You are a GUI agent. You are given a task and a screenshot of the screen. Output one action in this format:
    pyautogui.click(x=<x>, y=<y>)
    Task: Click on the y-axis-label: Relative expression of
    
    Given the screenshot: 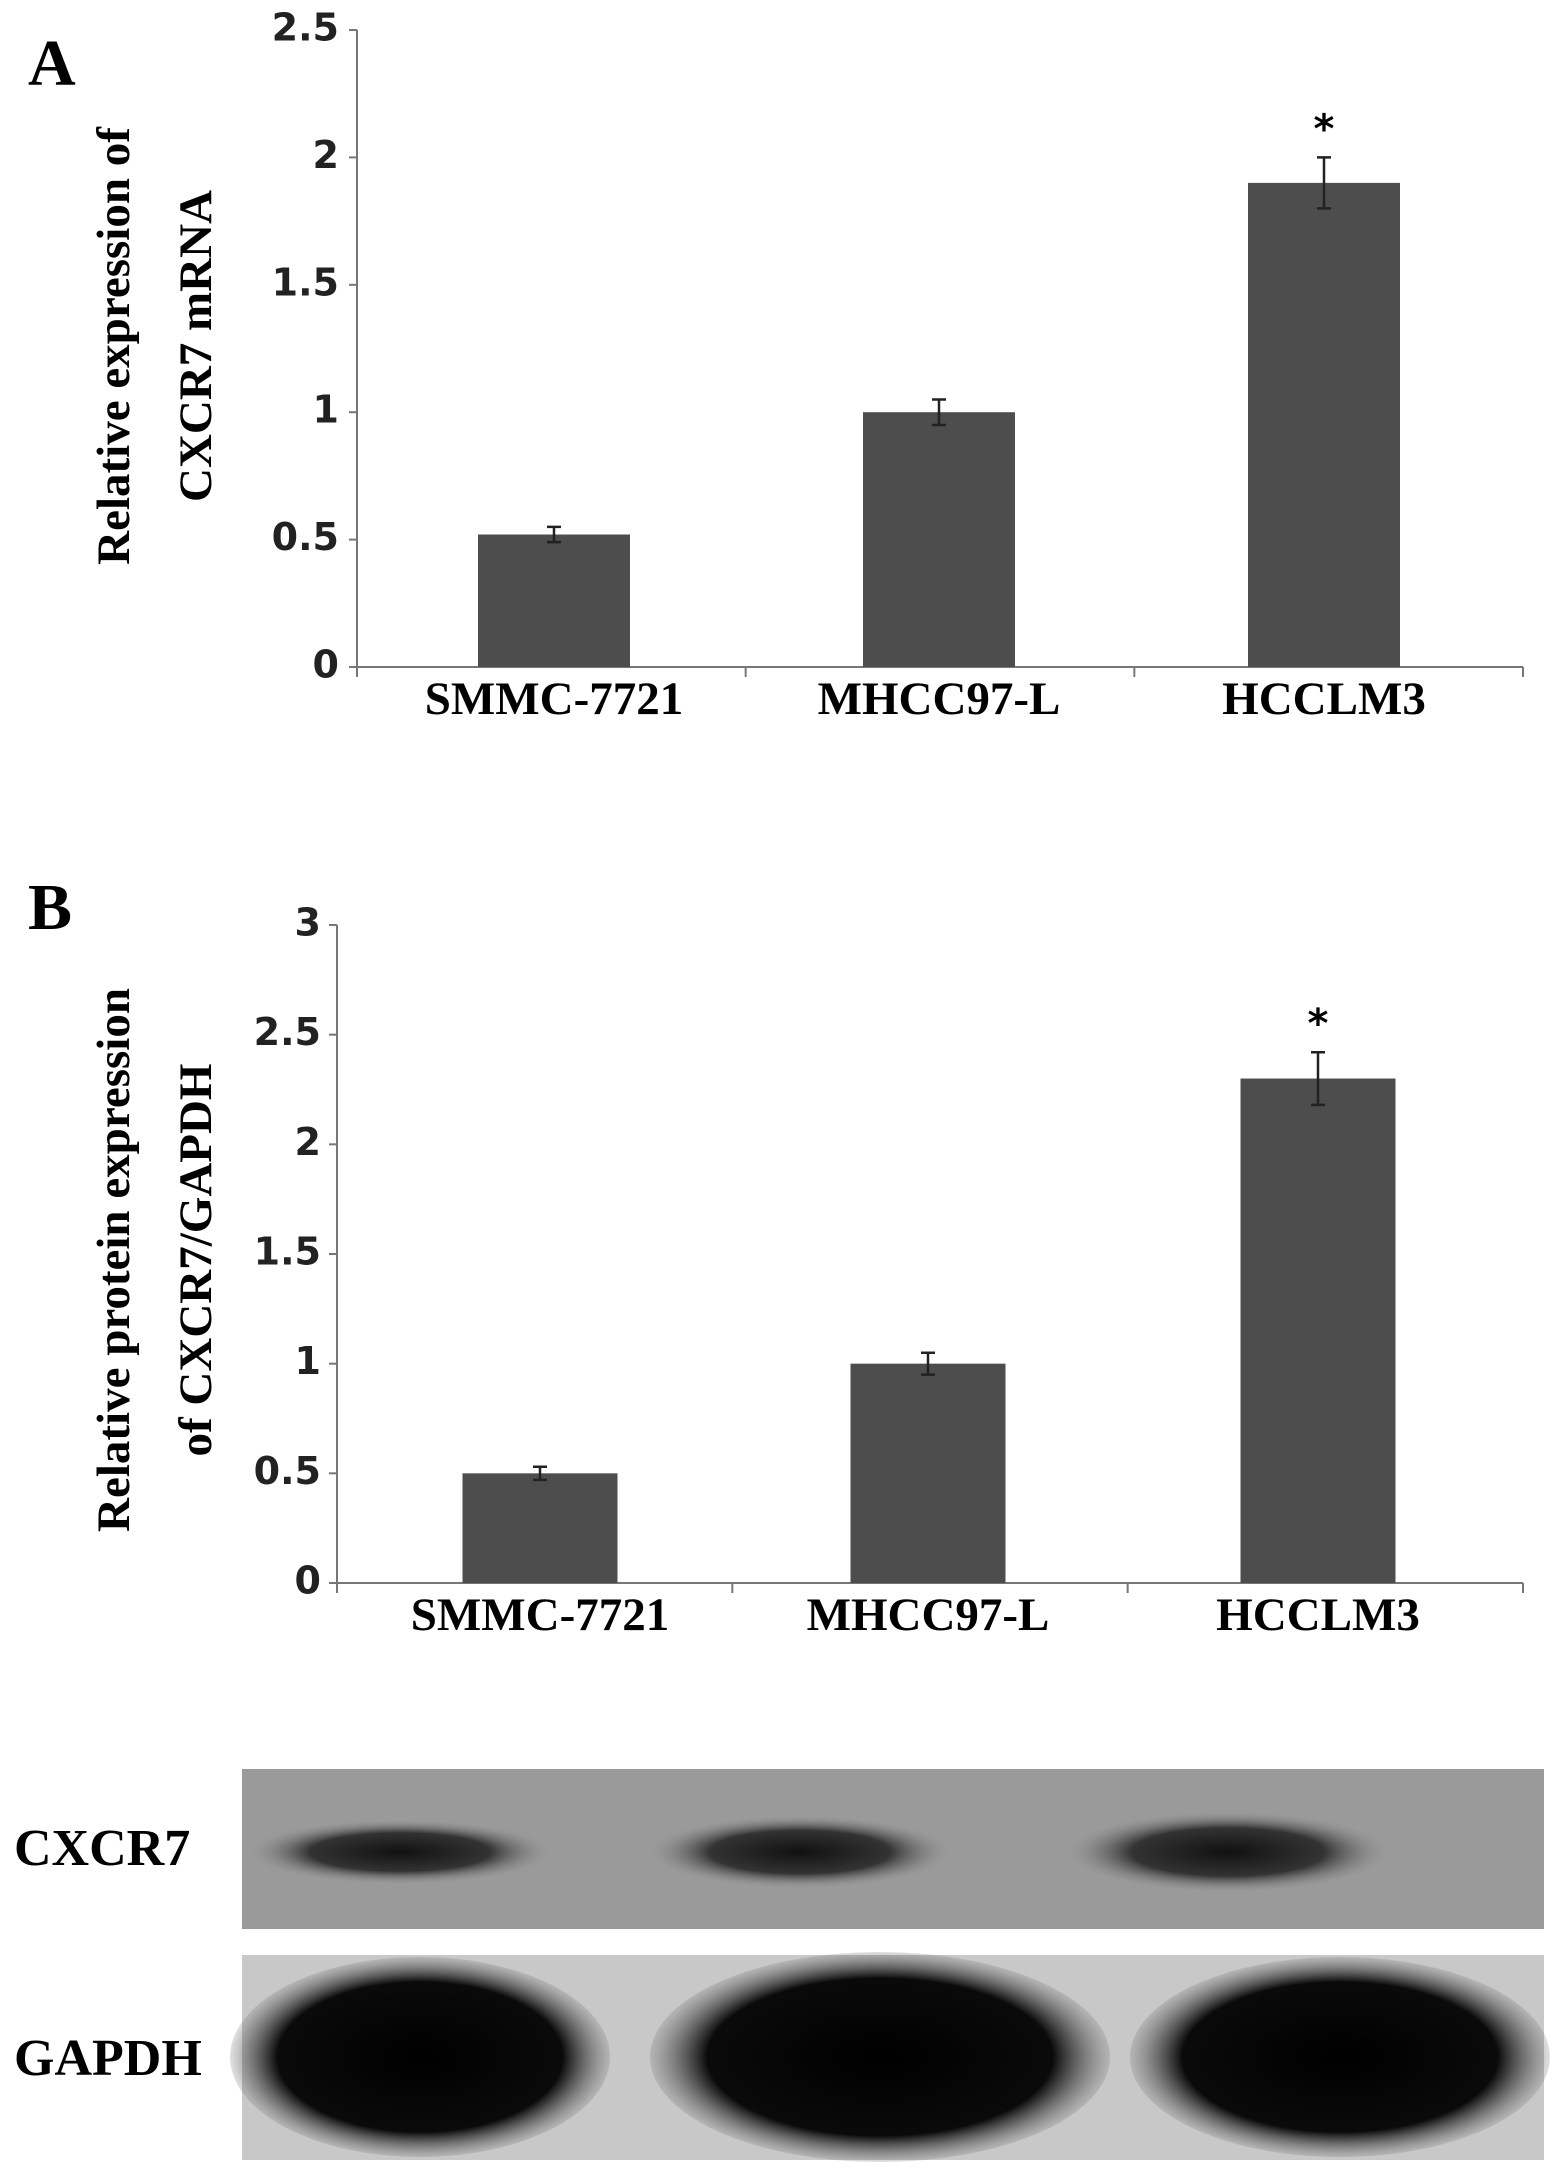 What is the action you would take?
    pyautogui.click(x=114, y=345)
    